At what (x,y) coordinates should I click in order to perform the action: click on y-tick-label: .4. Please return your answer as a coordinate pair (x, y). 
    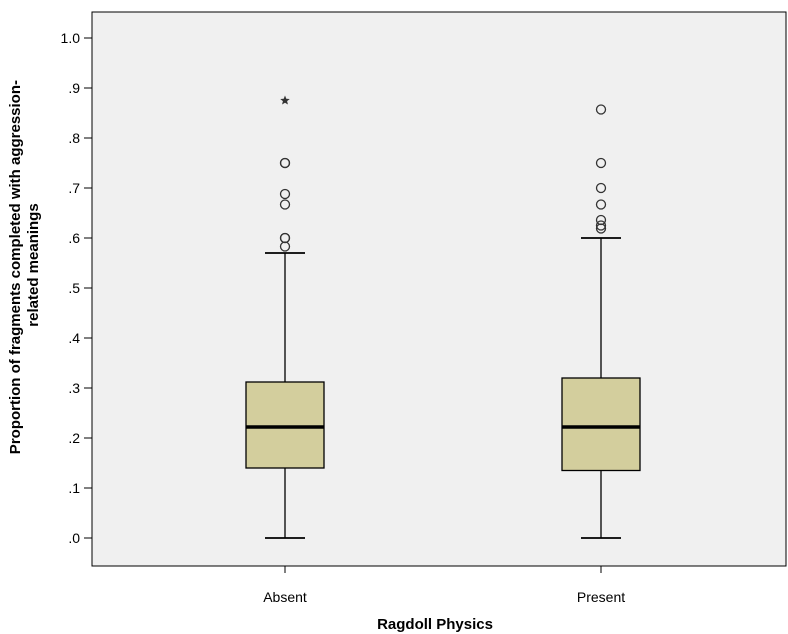
    Looking at the image, I should click on (74, 338).